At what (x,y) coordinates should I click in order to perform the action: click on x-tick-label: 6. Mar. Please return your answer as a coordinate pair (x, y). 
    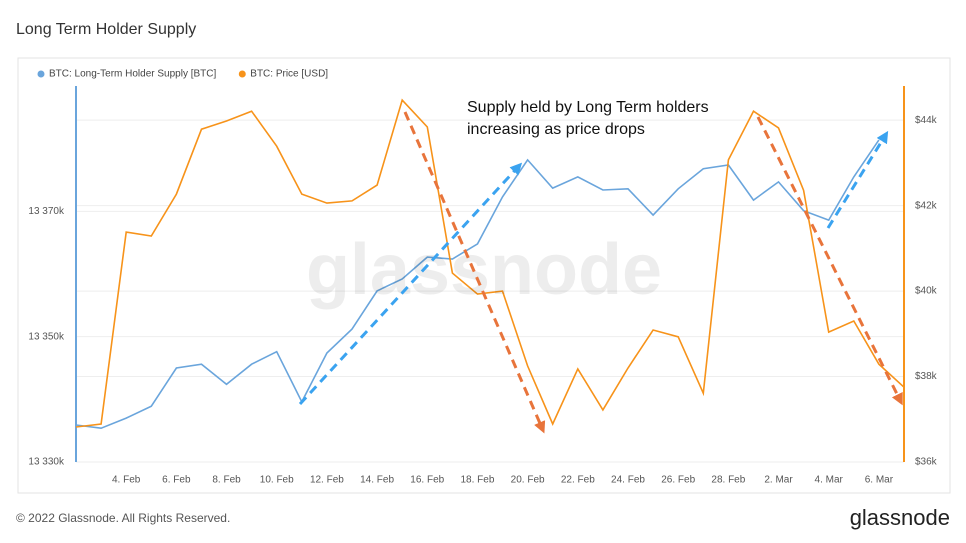
    Looking at the image, I should click on (879, 480).